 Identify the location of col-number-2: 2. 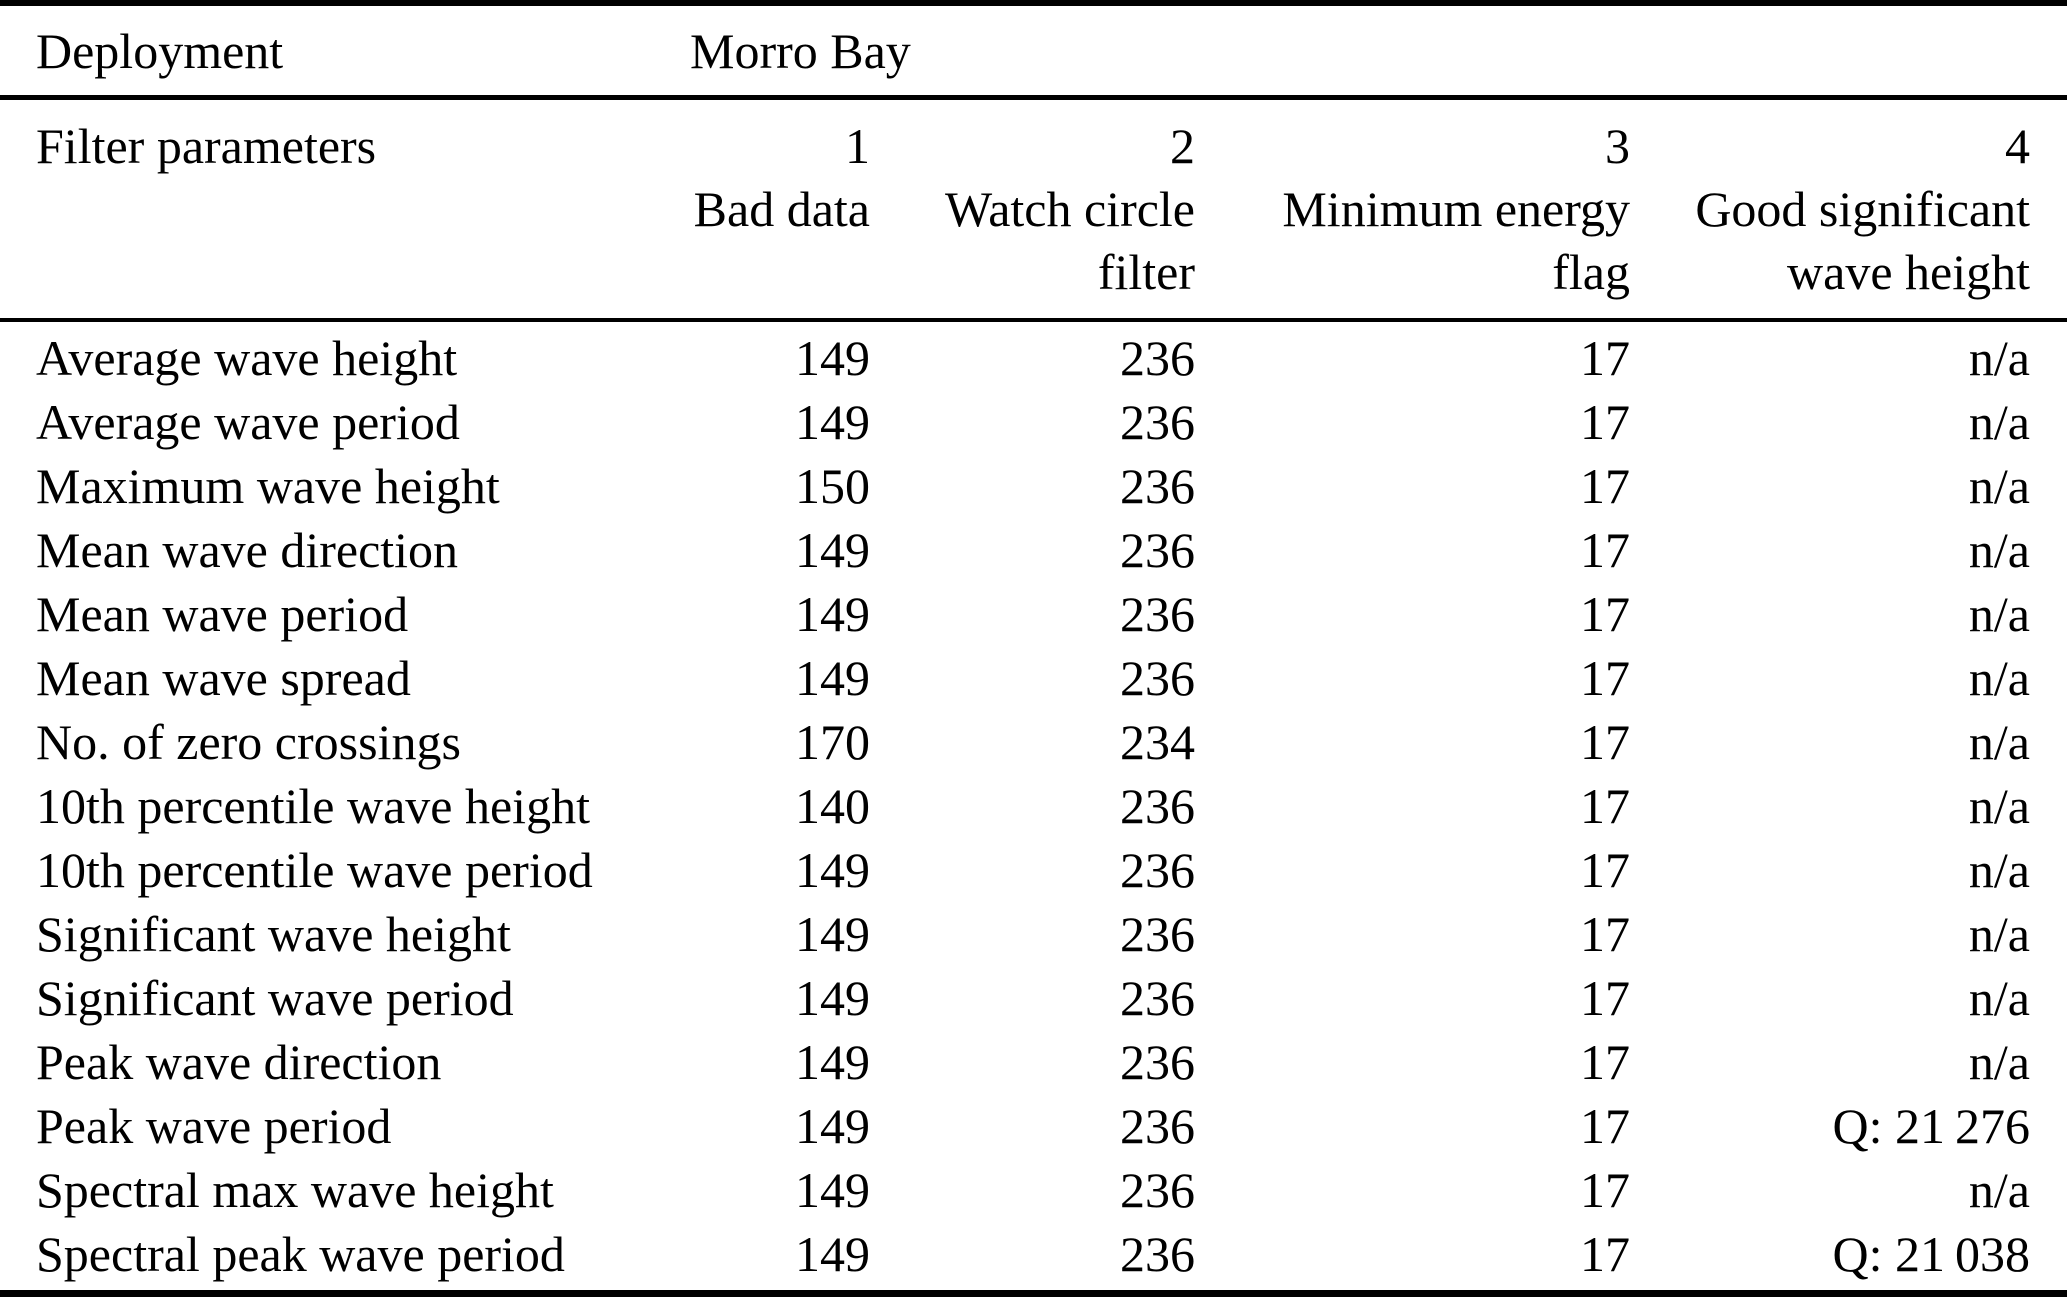
(1182, 146).